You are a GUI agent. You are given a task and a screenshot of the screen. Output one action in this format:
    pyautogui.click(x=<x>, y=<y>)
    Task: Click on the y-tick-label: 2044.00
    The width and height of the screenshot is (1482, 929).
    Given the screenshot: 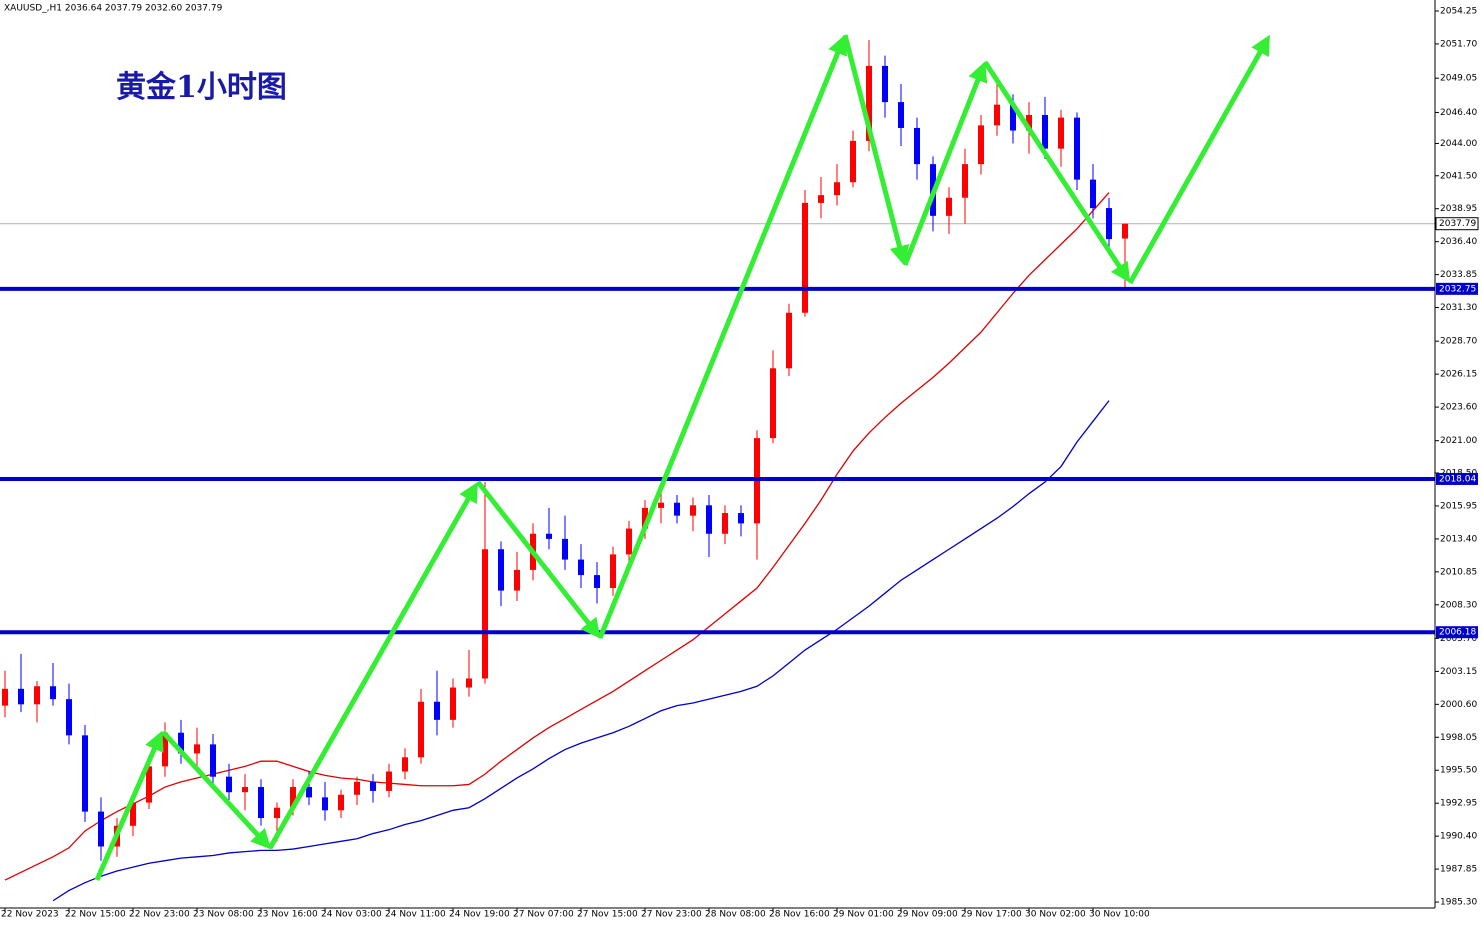 What is the action you would take?
    pyautogui.click(x=1458, y=144)
    